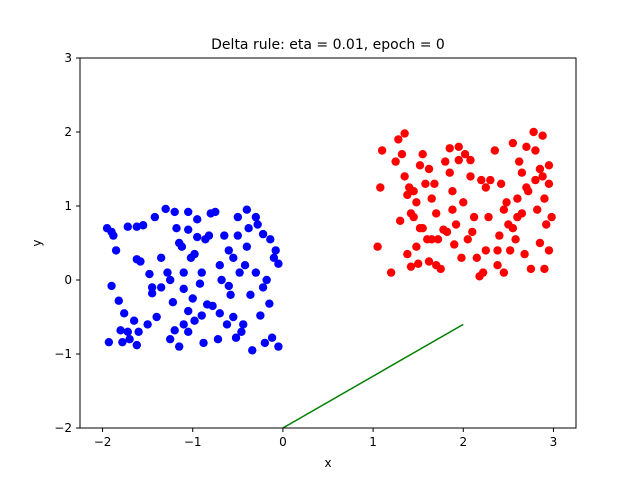  What do you see at coordinates (373, 442) in the screenshot?
I see `x-tick-label: 1` at bounding box center [373, 442].